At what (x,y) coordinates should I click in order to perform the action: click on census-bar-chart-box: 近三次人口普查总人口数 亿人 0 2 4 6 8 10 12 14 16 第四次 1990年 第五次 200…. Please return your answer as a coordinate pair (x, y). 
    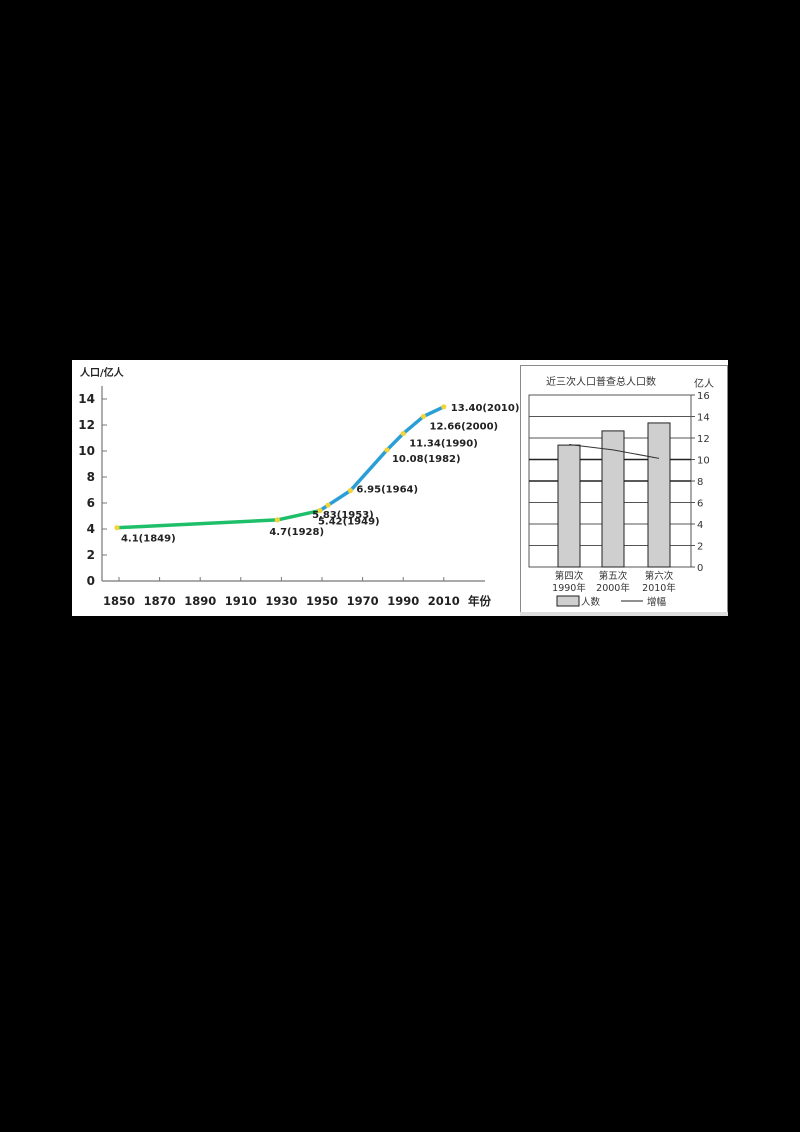
    Looking at the image, I should click on (624, 489).